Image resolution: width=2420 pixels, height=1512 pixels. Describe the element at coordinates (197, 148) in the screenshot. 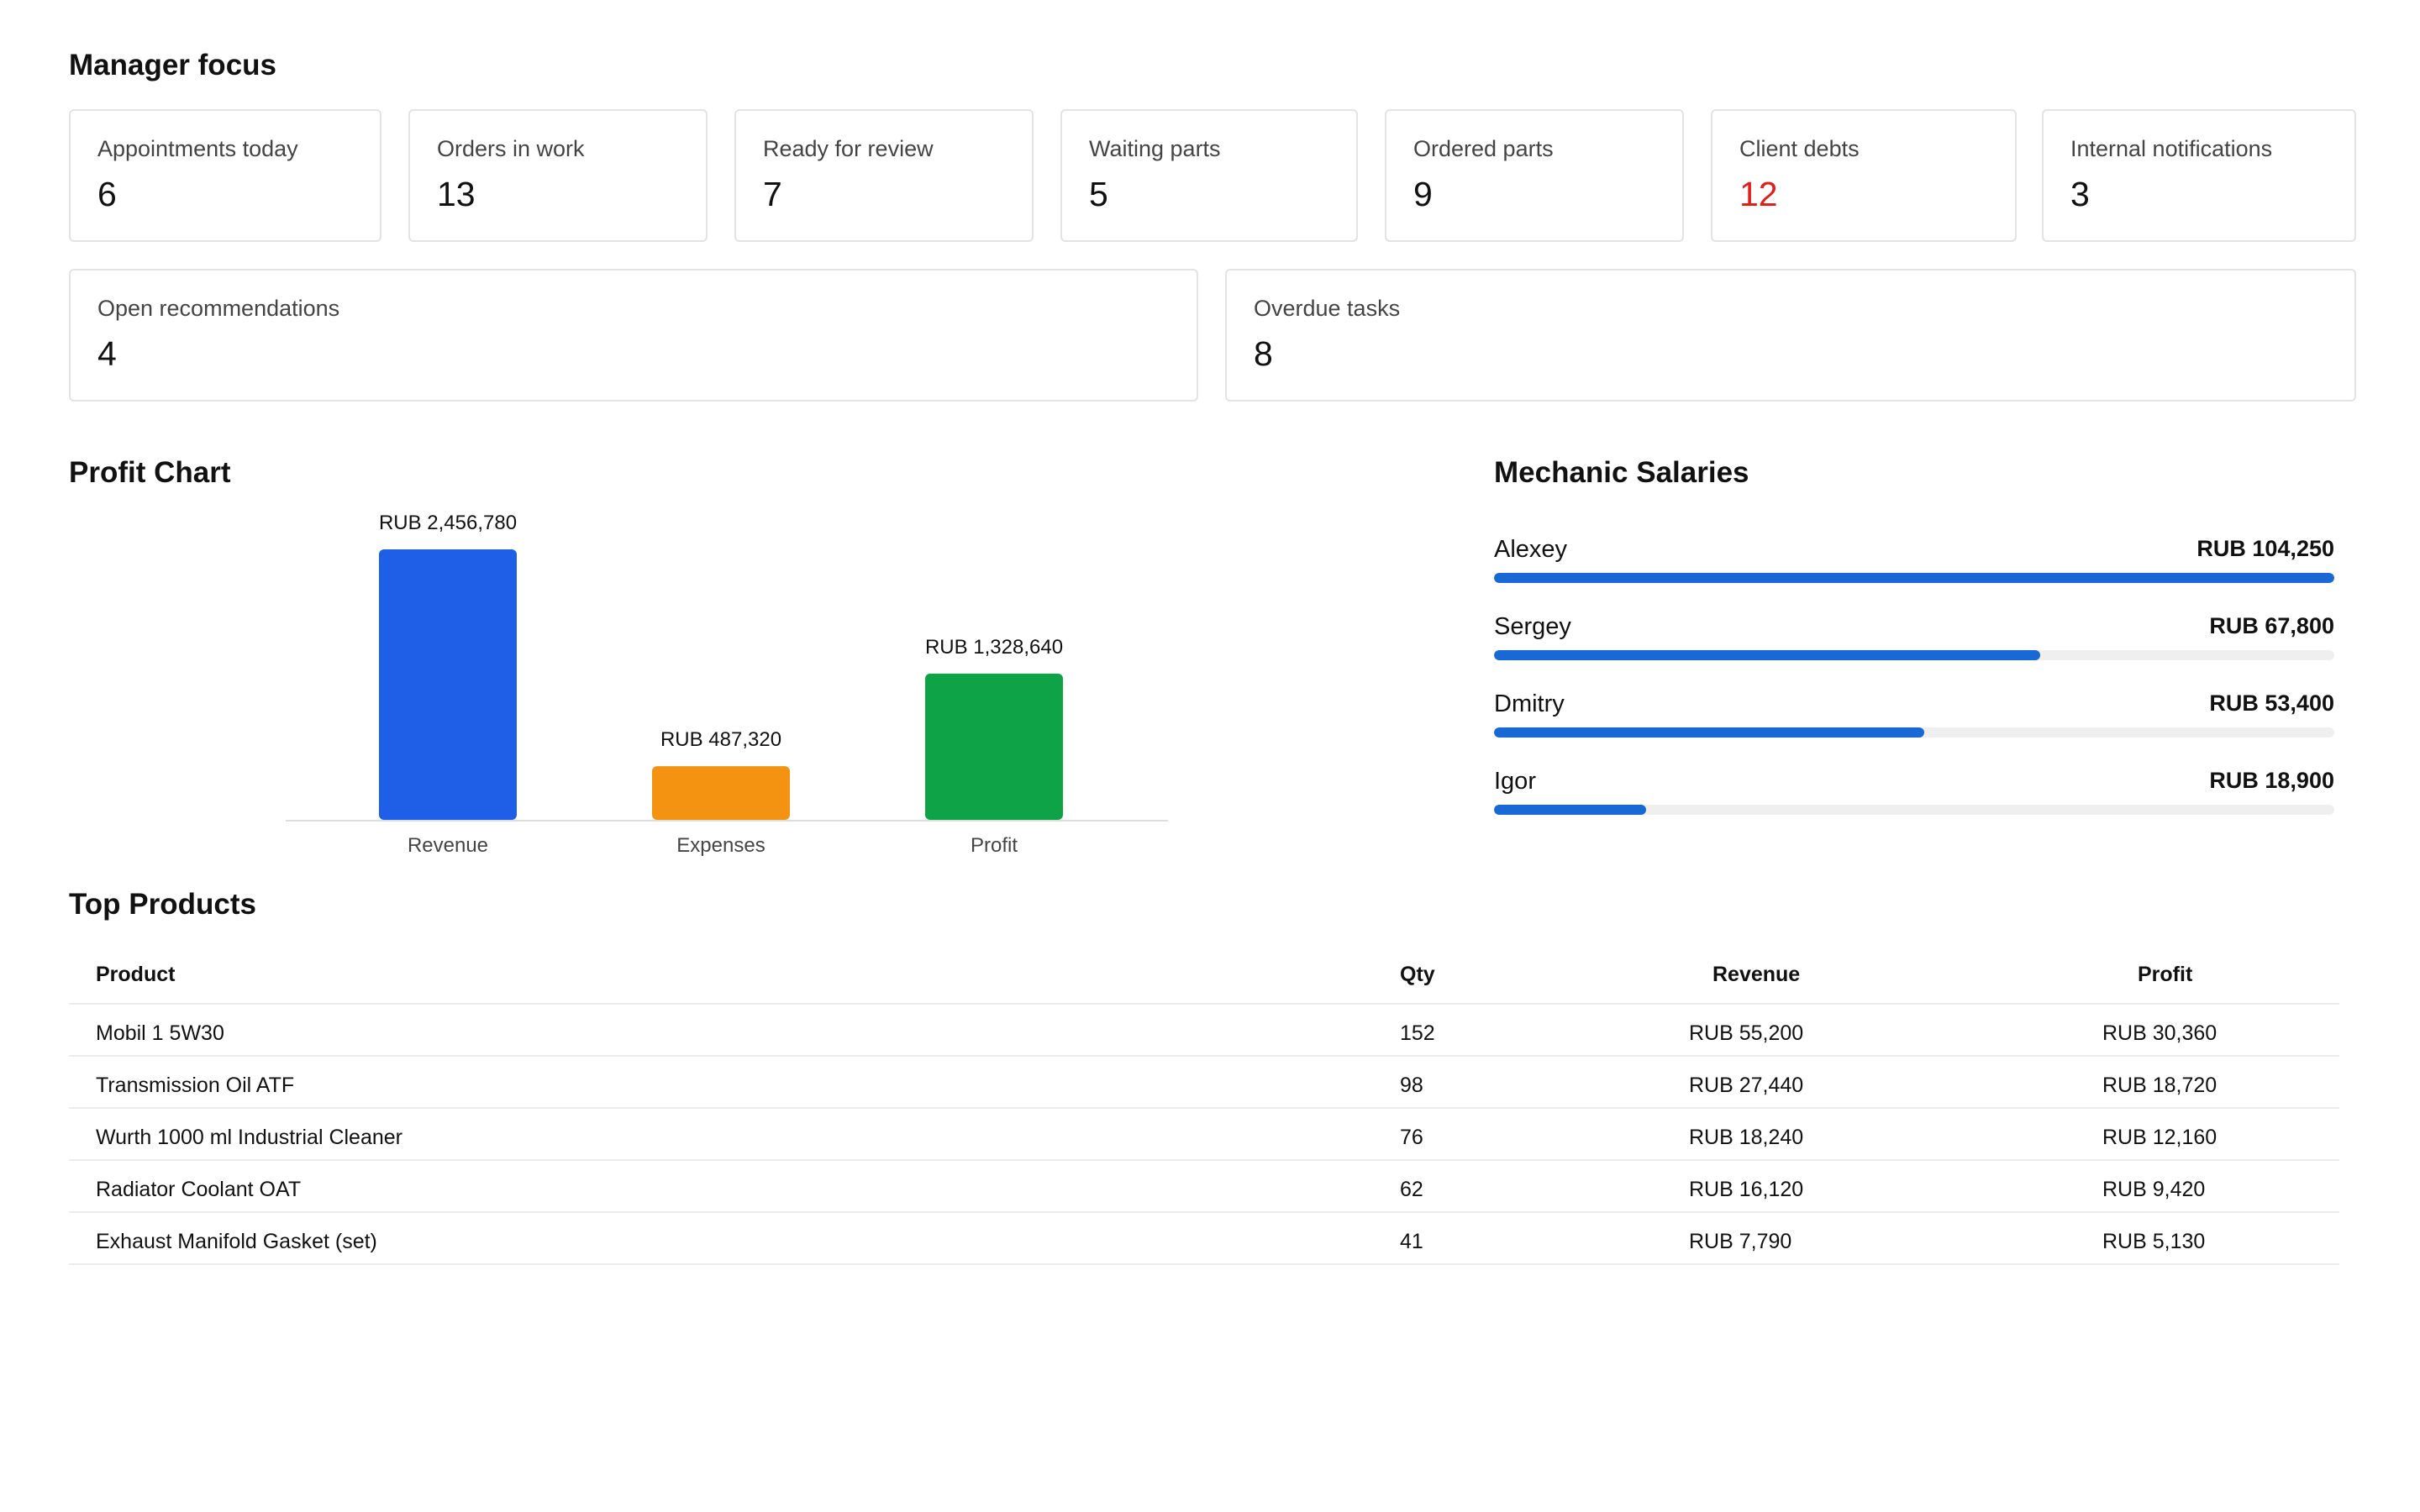

I see `card-label: Appointments today` at that location.